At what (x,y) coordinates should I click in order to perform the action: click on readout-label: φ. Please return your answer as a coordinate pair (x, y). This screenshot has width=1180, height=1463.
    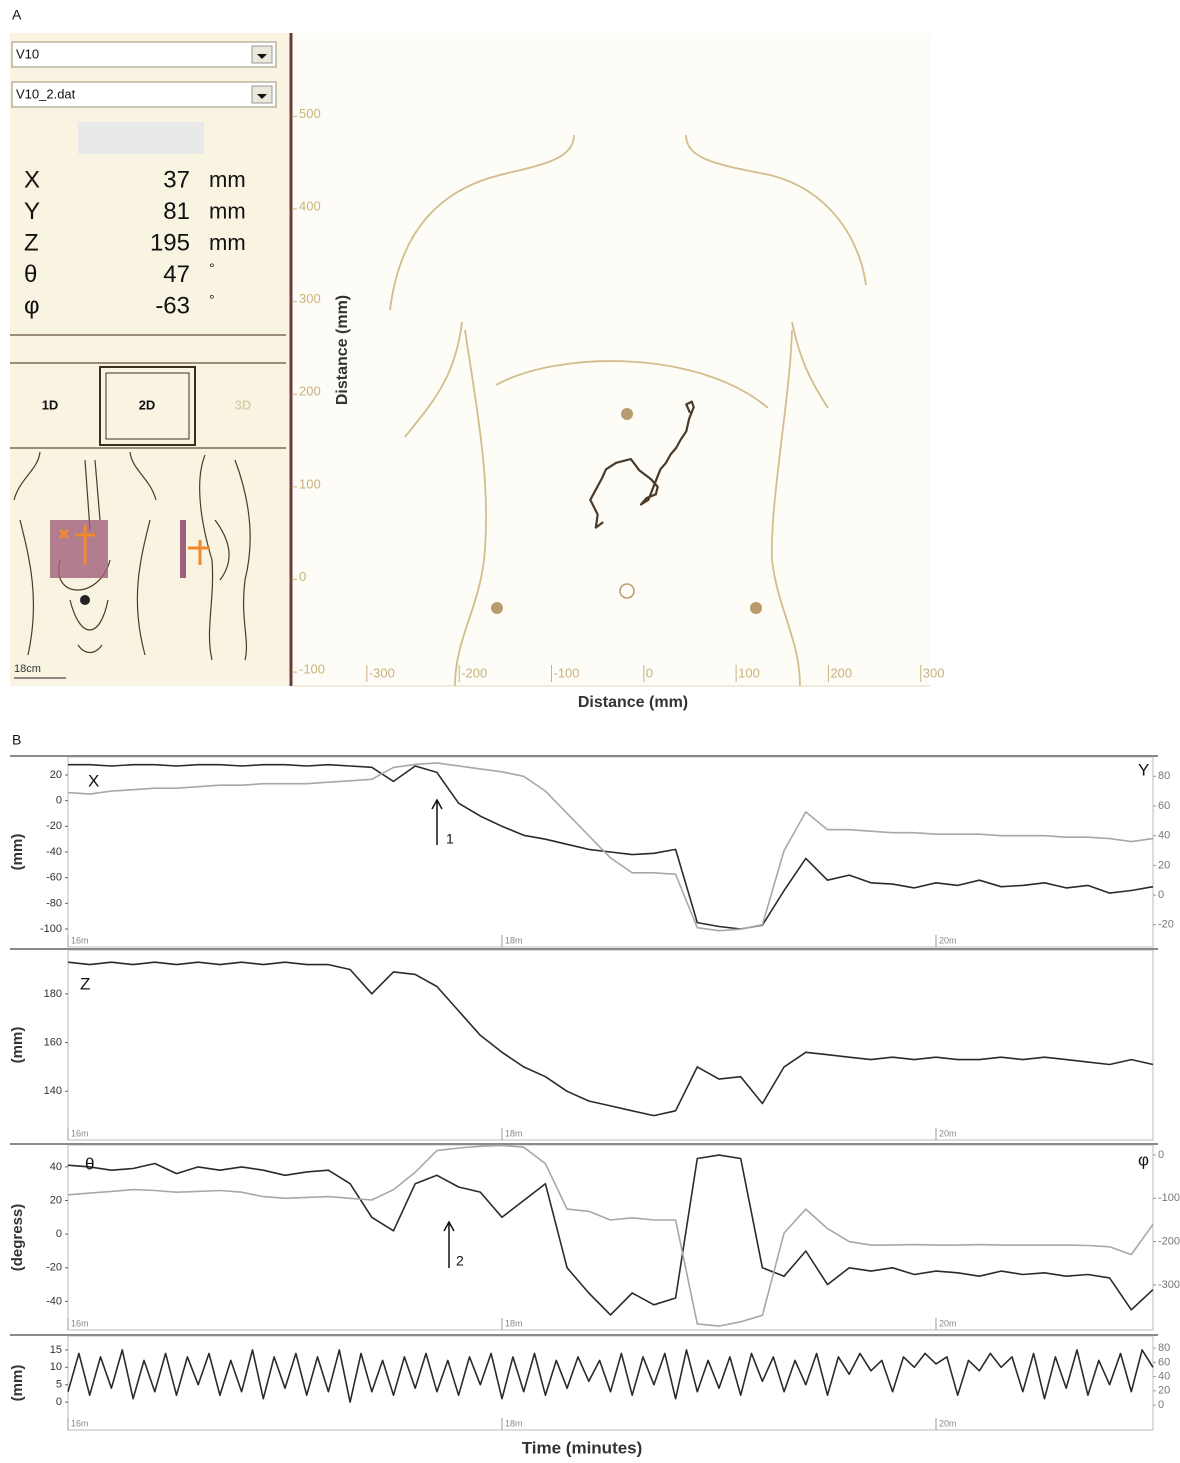
    Looking at the image, I should click on (32, 305).